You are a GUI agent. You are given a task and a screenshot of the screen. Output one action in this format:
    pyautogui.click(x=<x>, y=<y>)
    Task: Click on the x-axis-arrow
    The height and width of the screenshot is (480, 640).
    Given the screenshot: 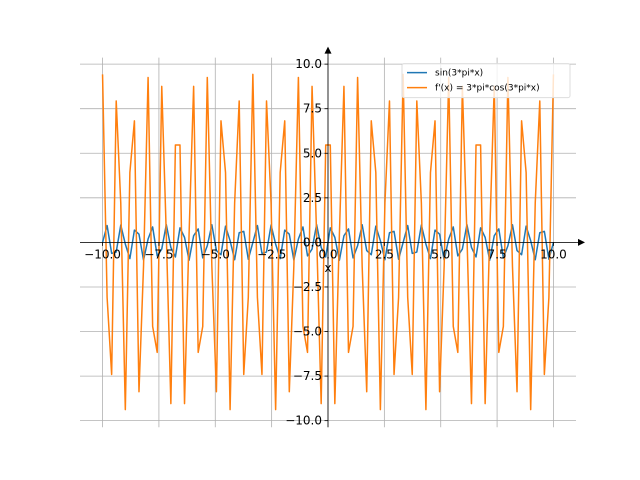 What is the action you would take?
    pyautogui.click(x=581, y=242)
    